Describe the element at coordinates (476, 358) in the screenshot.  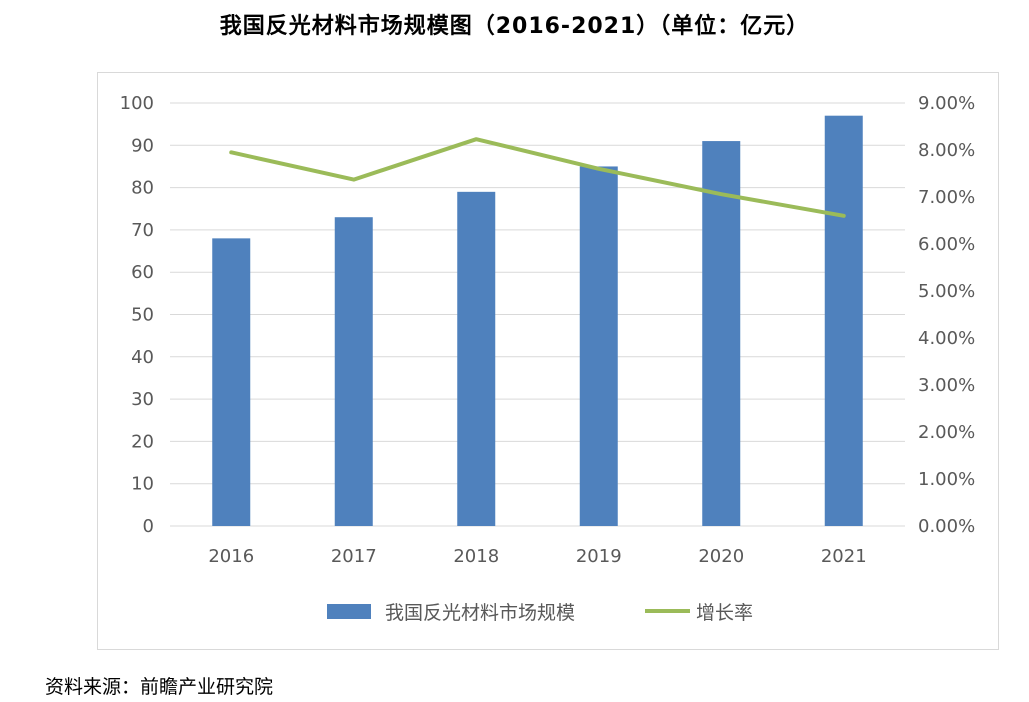
I see `bar-2018` at that location.